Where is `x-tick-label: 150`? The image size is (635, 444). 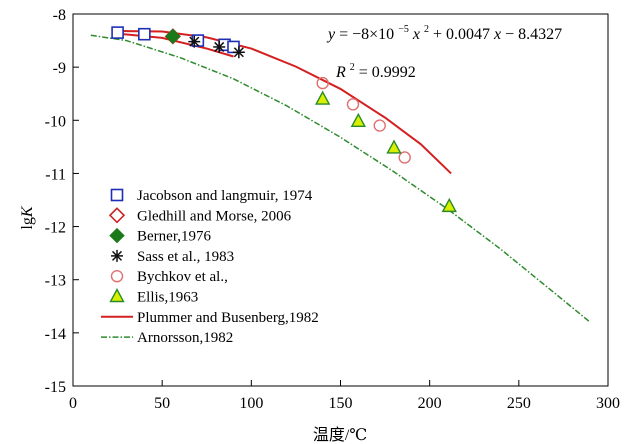 x-tick-label: 150 is located at coordinates (341, 403).